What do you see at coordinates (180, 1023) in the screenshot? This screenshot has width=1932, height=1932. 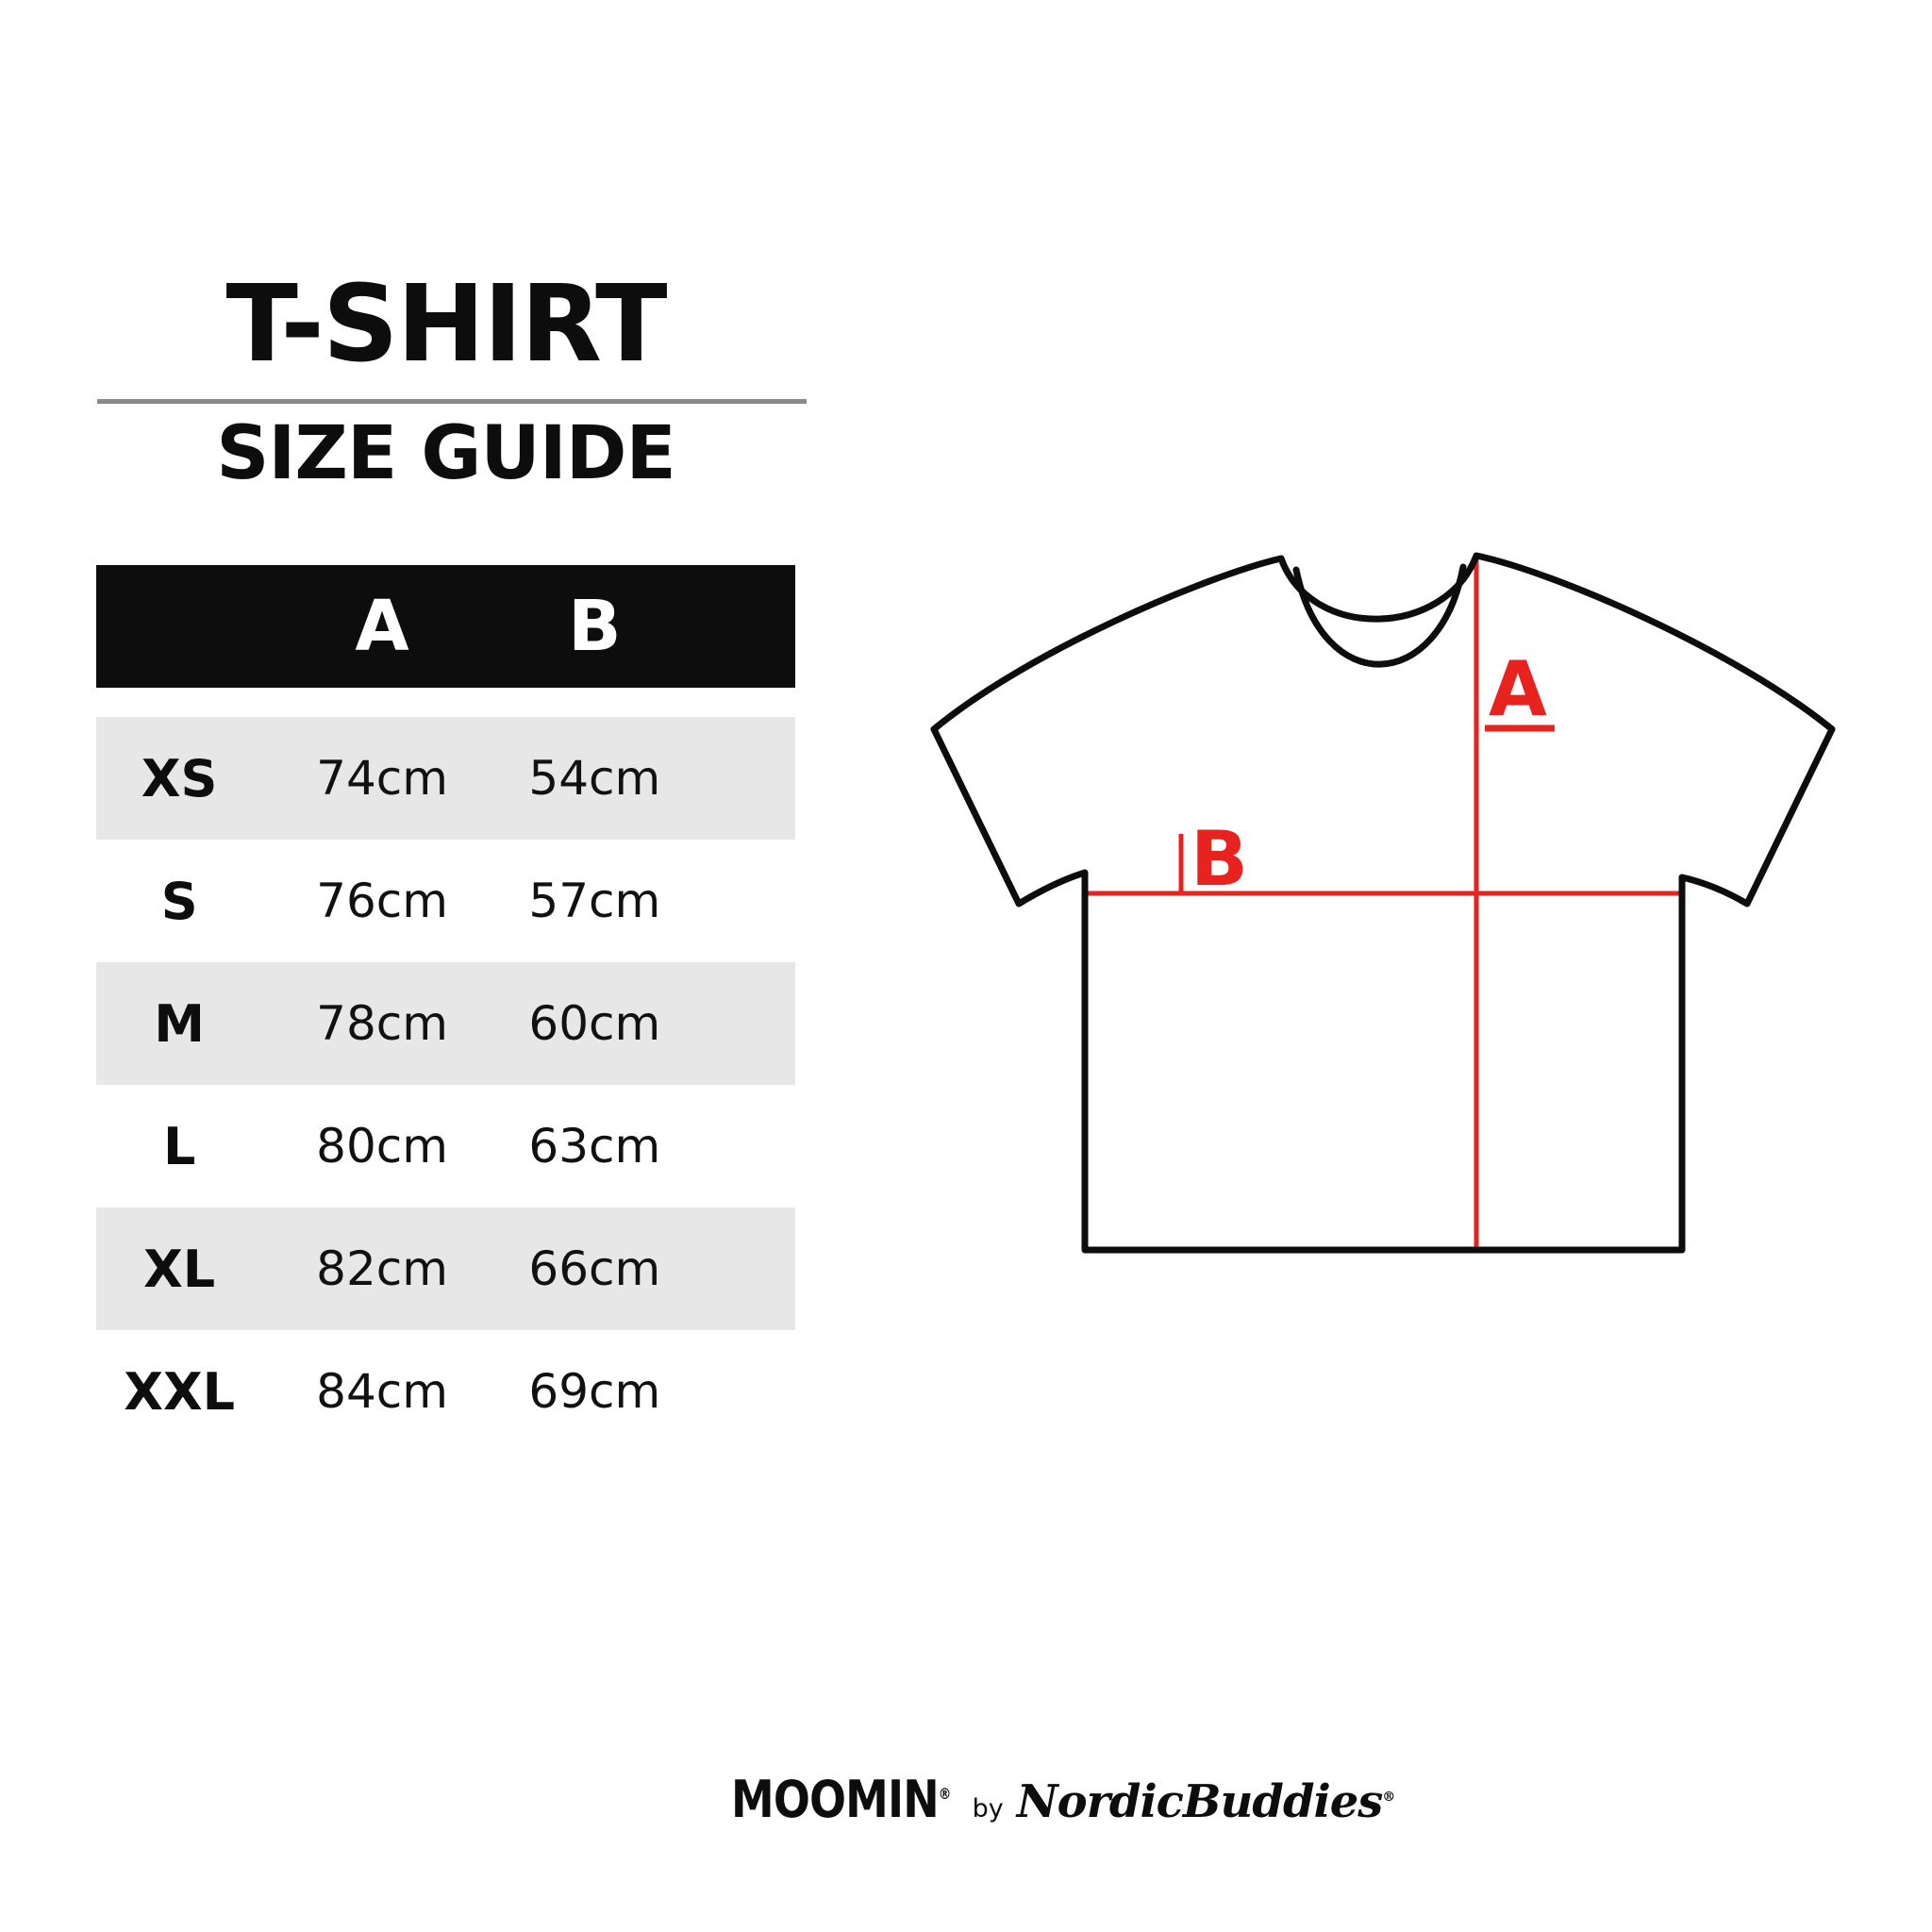 I see `size-label: M` at bounding box center [180, 1023].